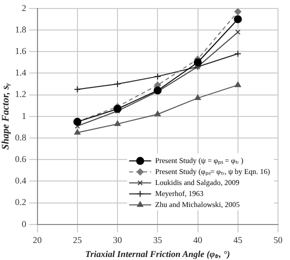 This screenshot has height=260, width=290. Describe the element at coordinates (37, 240) in the screenshot. I see `x-tick-label: 20` at that location.